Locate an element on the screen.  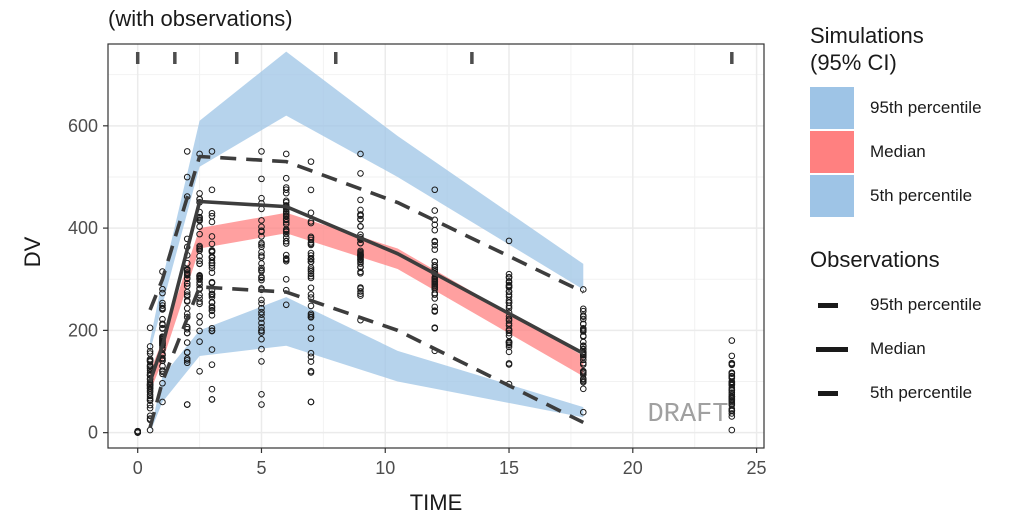
legend-item-obs-median: Median is located at coordinates (922, 349).